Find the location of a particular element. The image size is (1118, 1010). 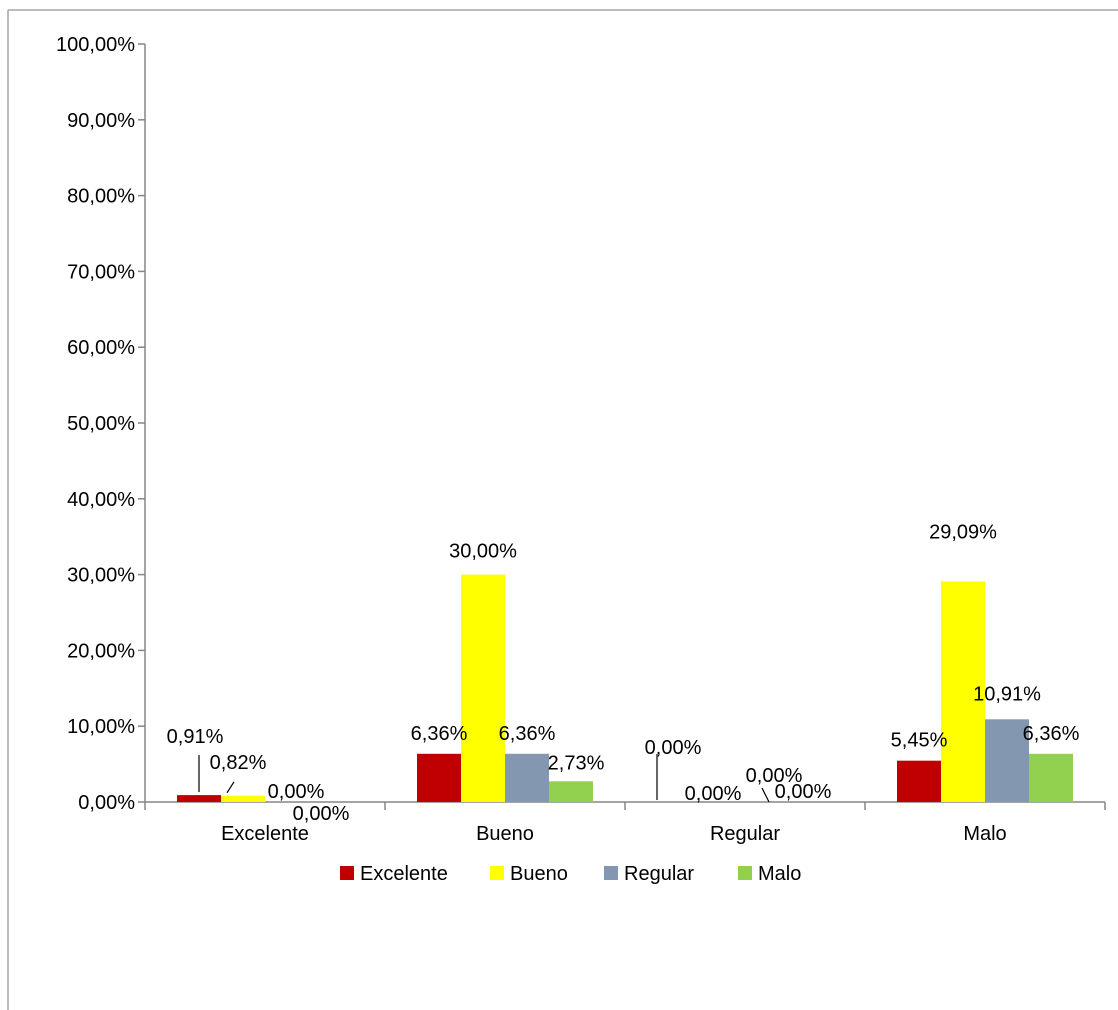

data-label: 0,82% is located at coordinates (238, 763).